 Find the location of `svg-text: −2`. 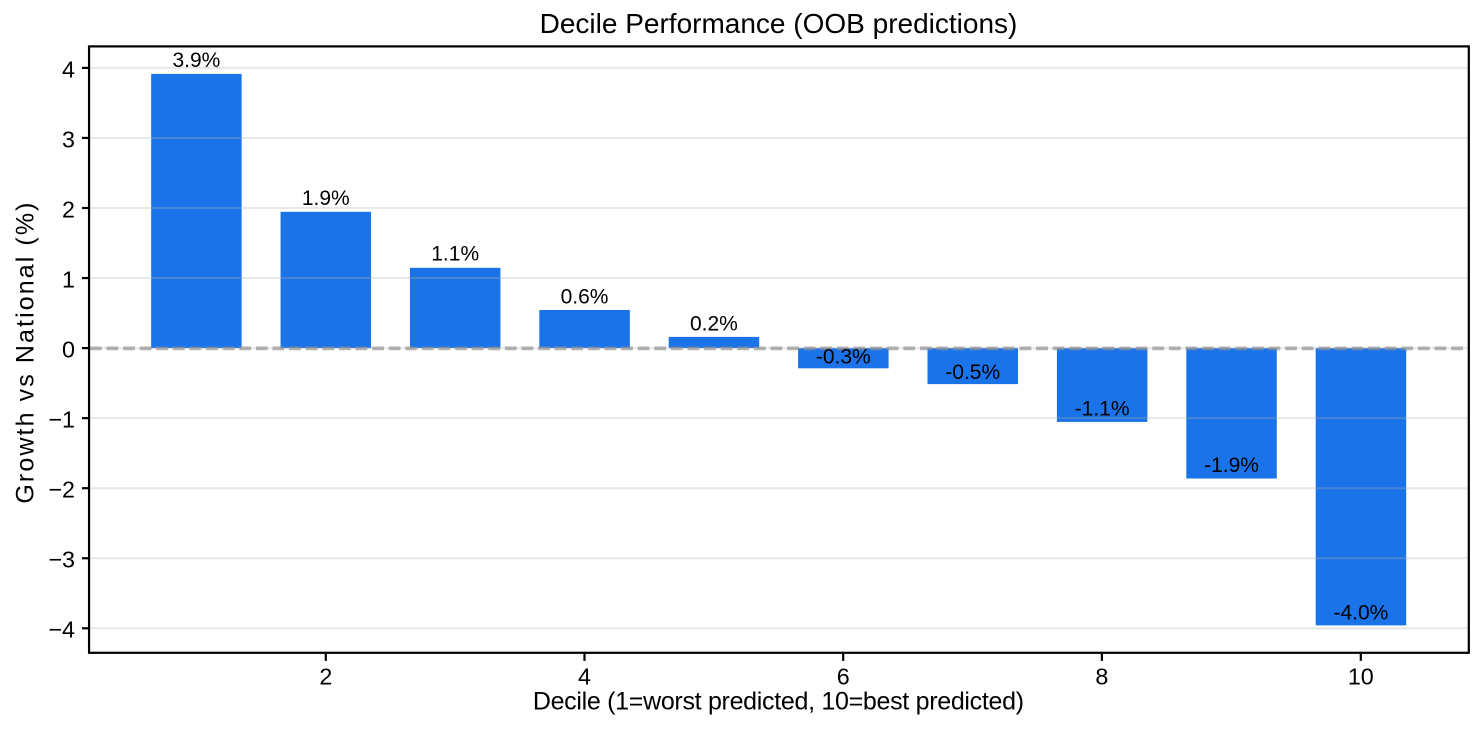

svg-text: −2 is located at coordinates (61, 490).